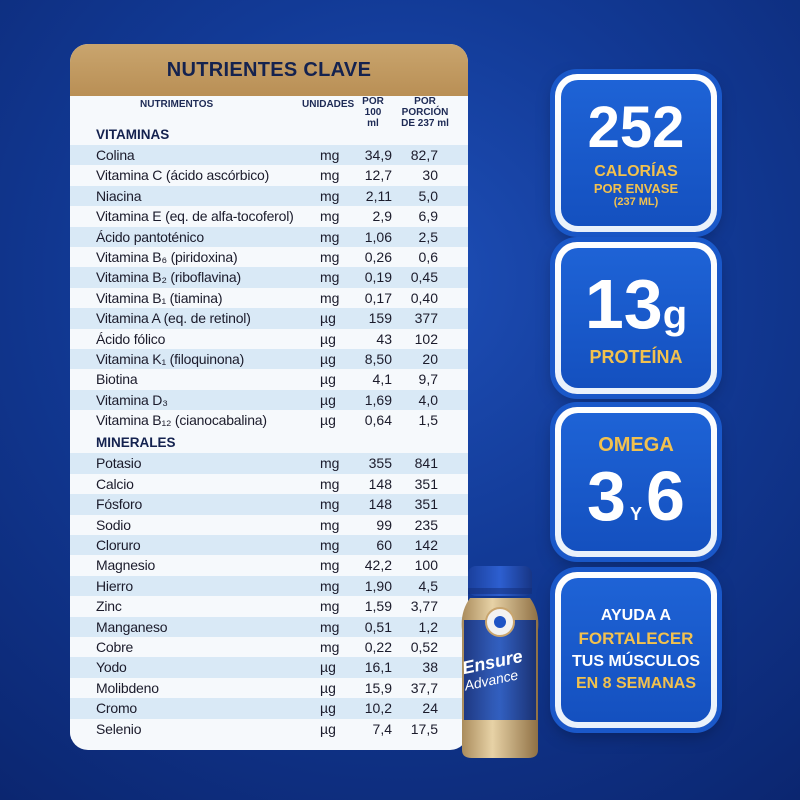 This screenshot has height=800, width=800. I want to click on value-per-100ml: 159, so click(380, 318).